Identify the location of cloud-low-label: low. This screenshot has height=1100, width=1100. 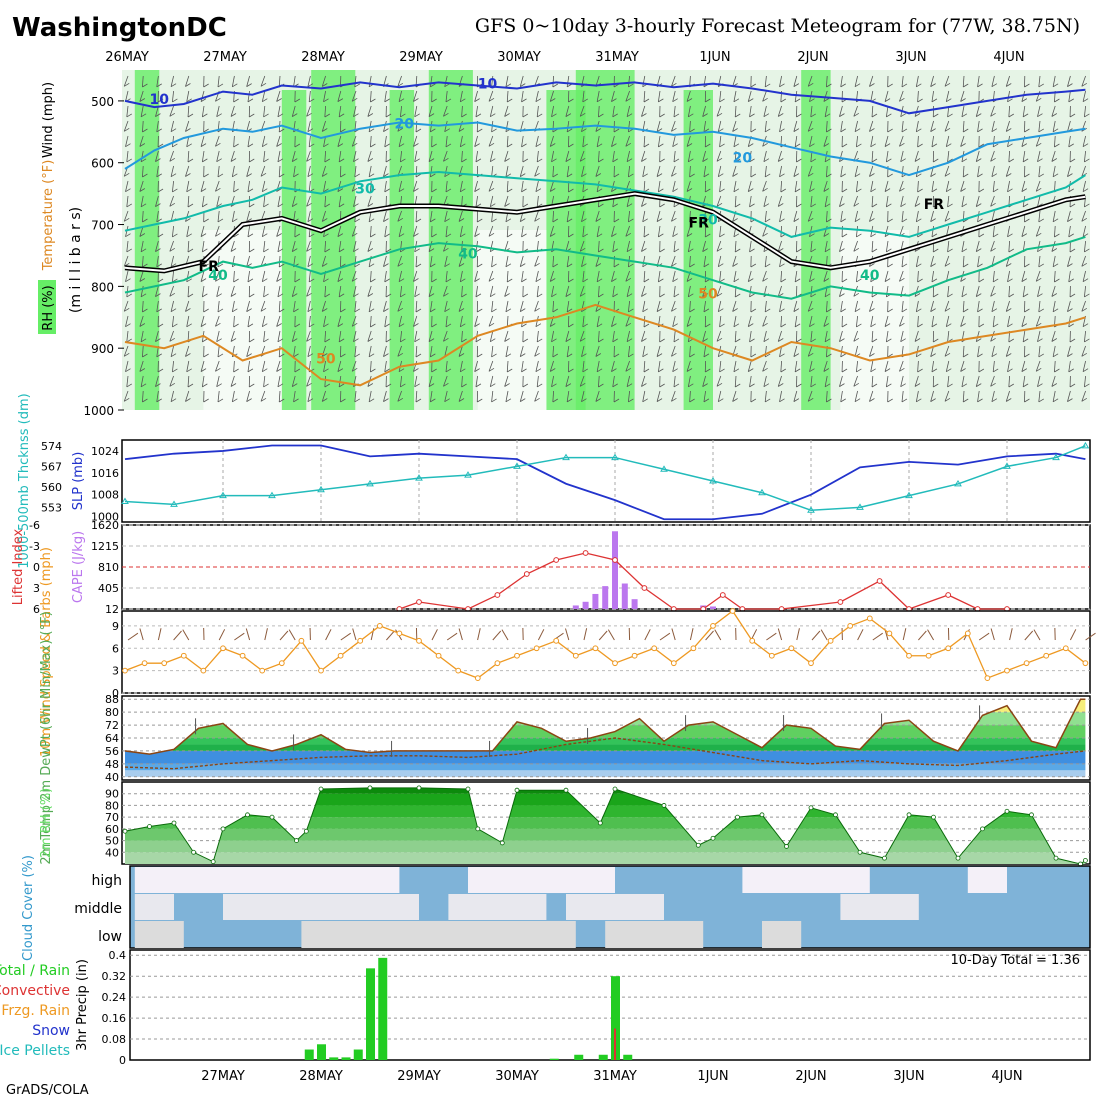
(110, 937).